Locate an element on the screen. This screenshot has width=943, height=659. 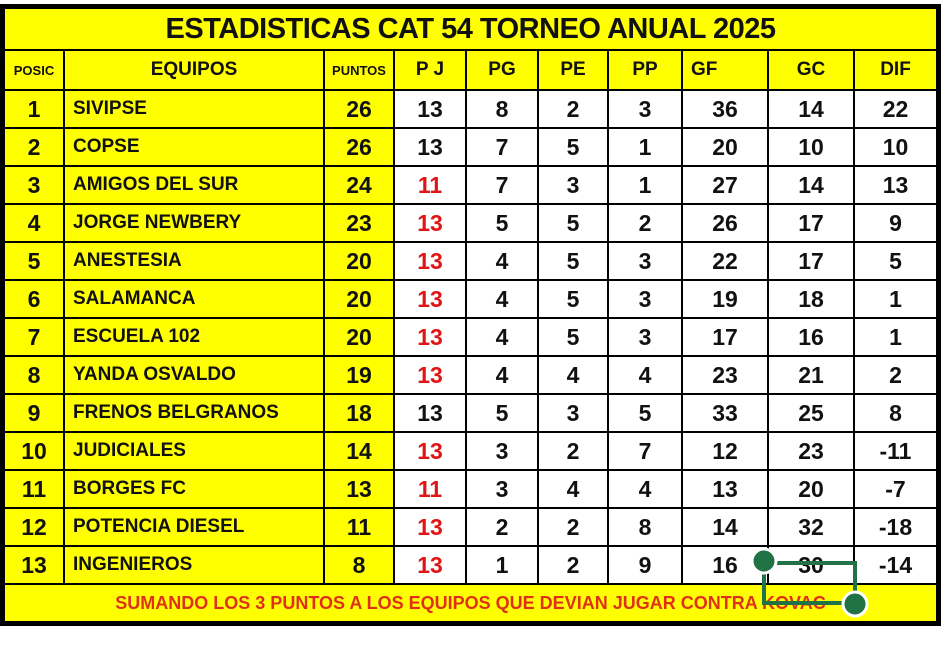
gf-cell: 12 is located at coordinates (725, 451).